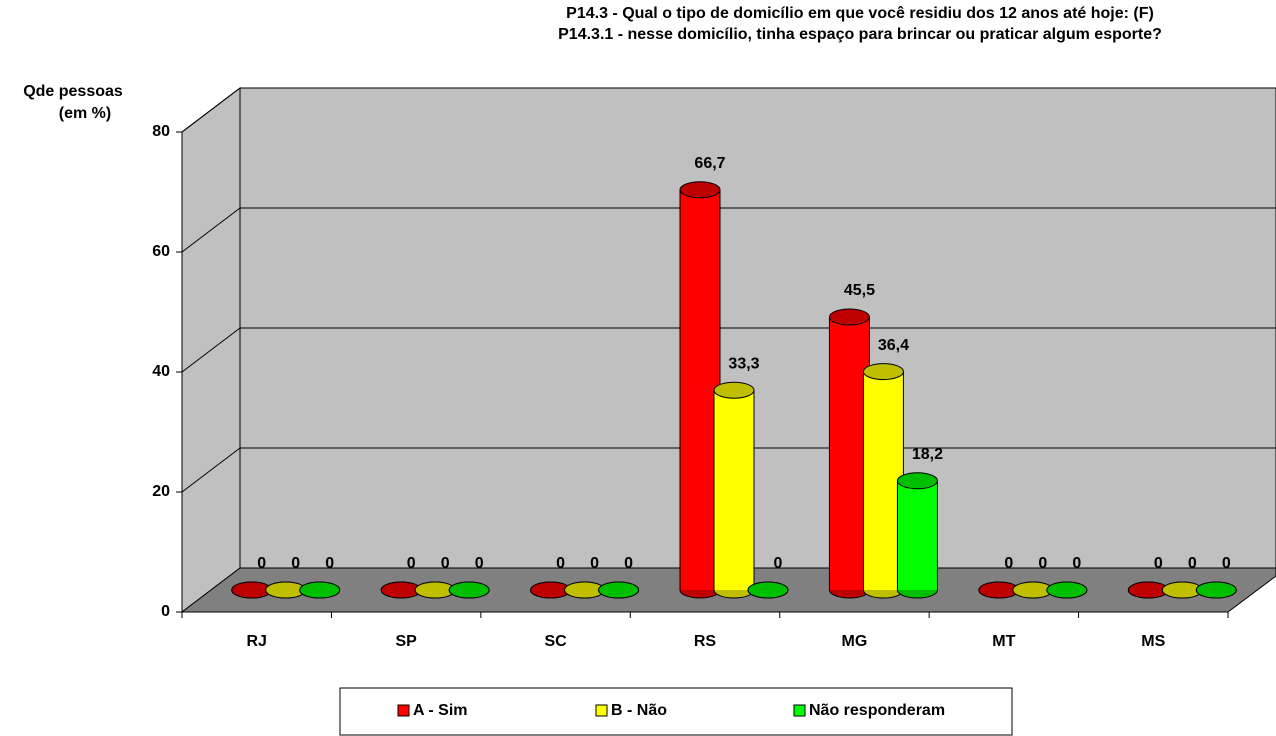 The width and height of the screenshot is (1276, 736). Describe the element at coordinates (855, 641) in the screenshot. I see `x-tick-label: MG` at that location.